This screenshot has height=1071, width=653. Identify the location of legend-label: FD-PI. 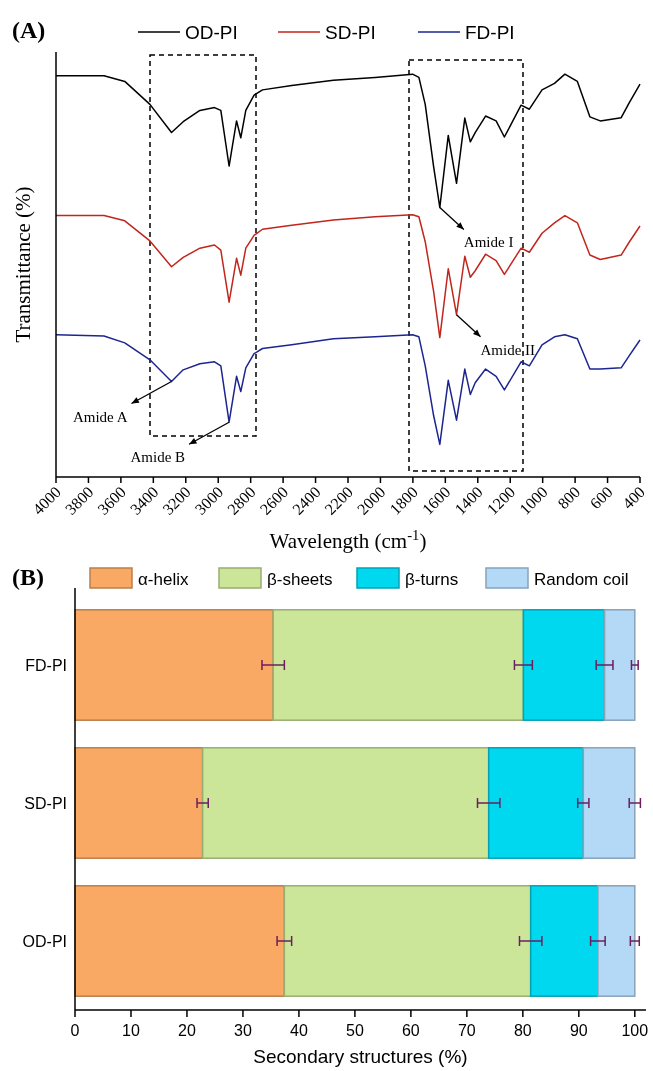
(490, 32).